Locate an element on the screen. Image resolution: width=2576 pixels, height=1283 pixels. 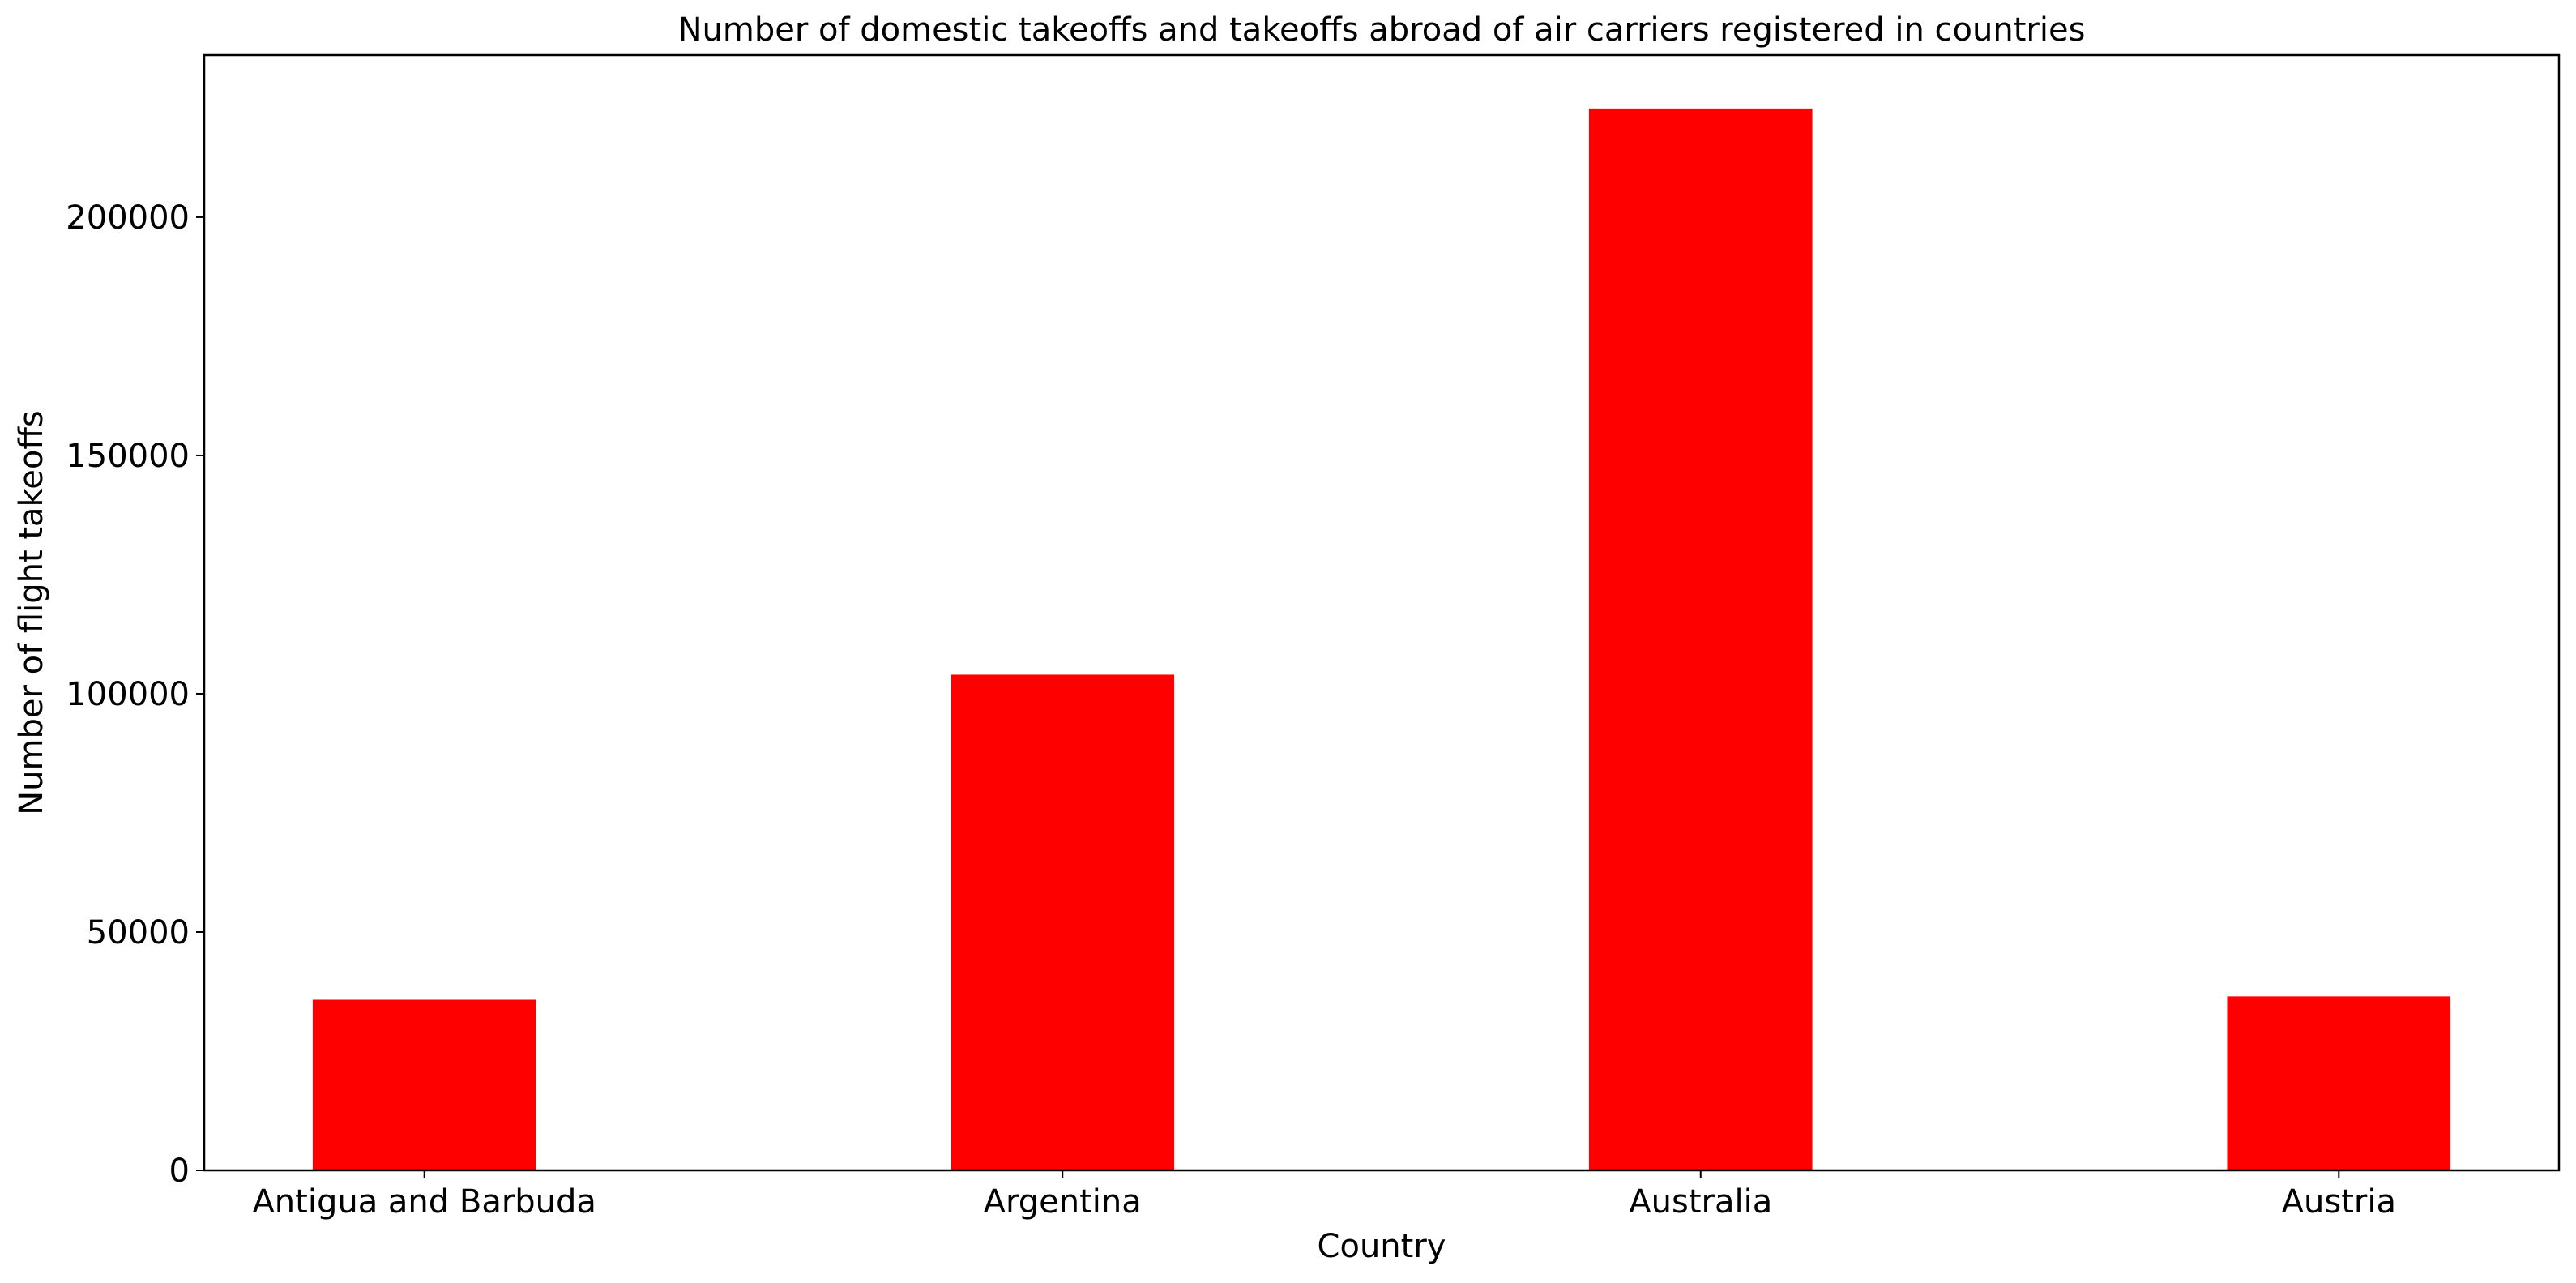
bar-austria is located at coordinates (2339, 1083).